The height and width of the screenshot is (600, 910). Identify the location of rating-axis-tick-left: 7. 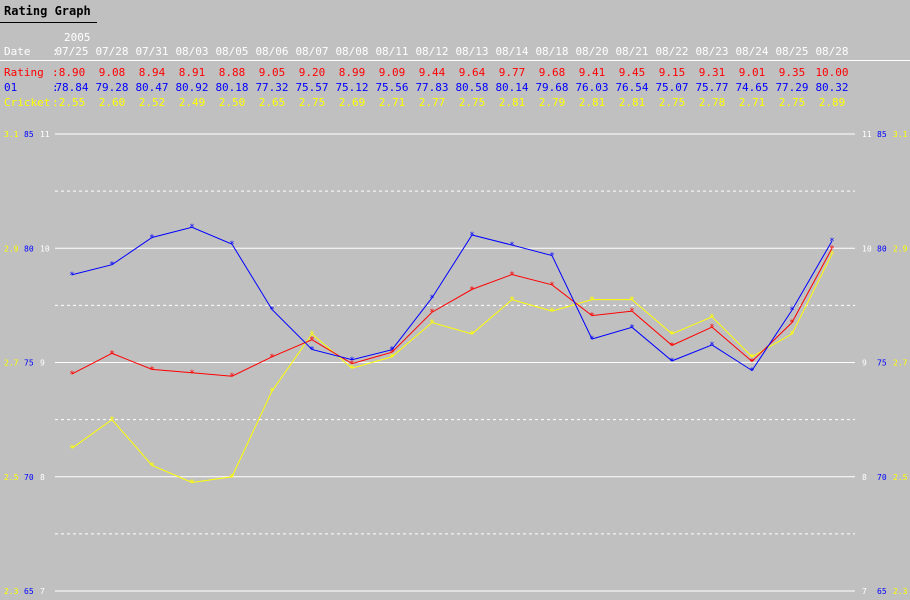
(42, 591).